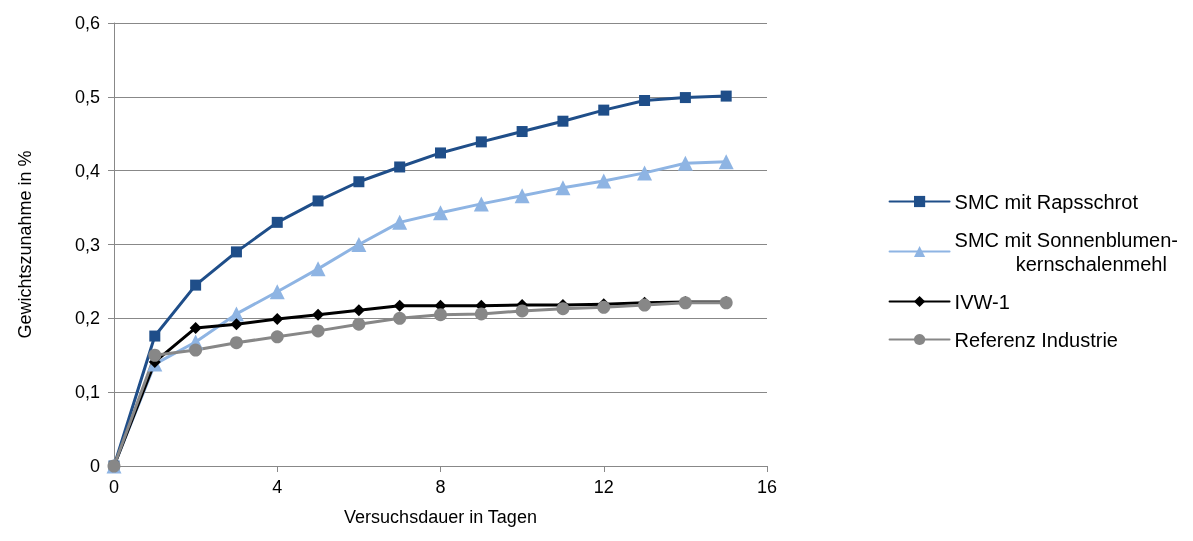  Describe the element at coordinates (94, 466) in the screenshot. I see `y-tick-label: 0` at that location.